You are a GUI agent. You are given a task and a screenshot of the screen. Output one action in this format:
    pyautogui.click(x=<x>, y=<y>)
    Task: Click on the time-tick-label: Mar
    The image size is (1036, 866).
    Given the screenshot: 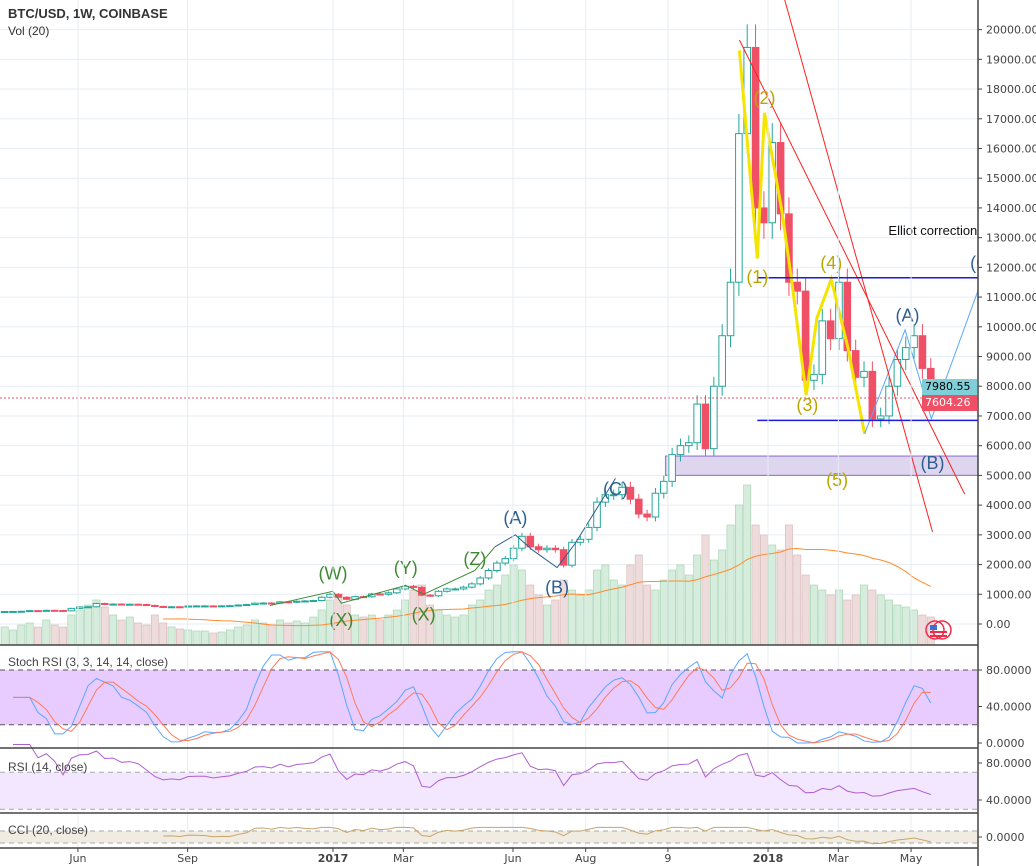 What is the action you would take?
    pyautogui.click(x=838, y=858)
    